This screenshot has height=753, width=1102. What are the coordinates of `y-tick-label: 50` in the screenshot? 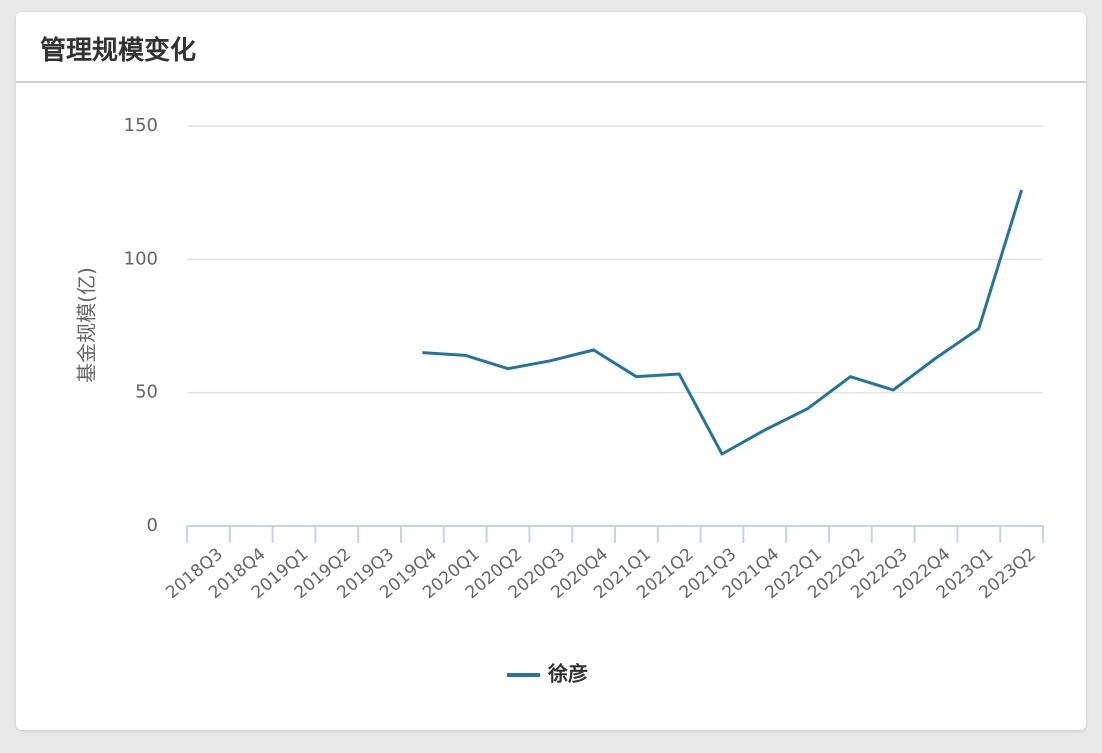 It's located at (146, 392).